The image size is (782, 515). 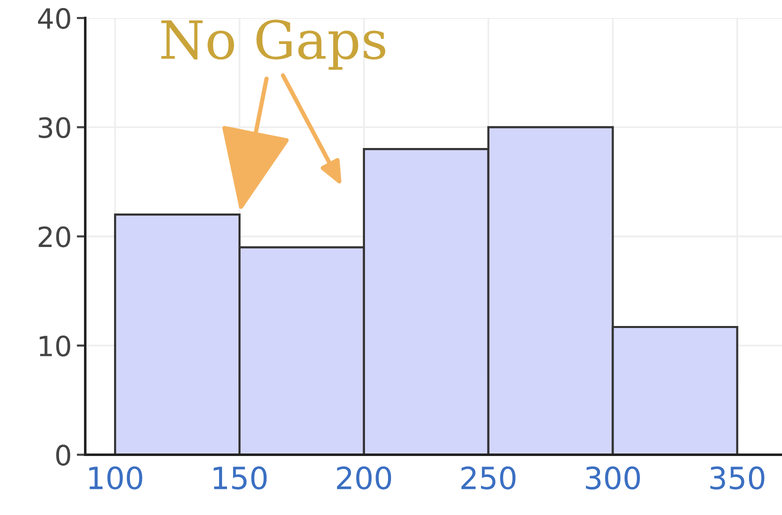 What do you see at coordinates (55, 346) in the screenshot?
I see `y-tick-label: 10` at bounding box center [55, 346].